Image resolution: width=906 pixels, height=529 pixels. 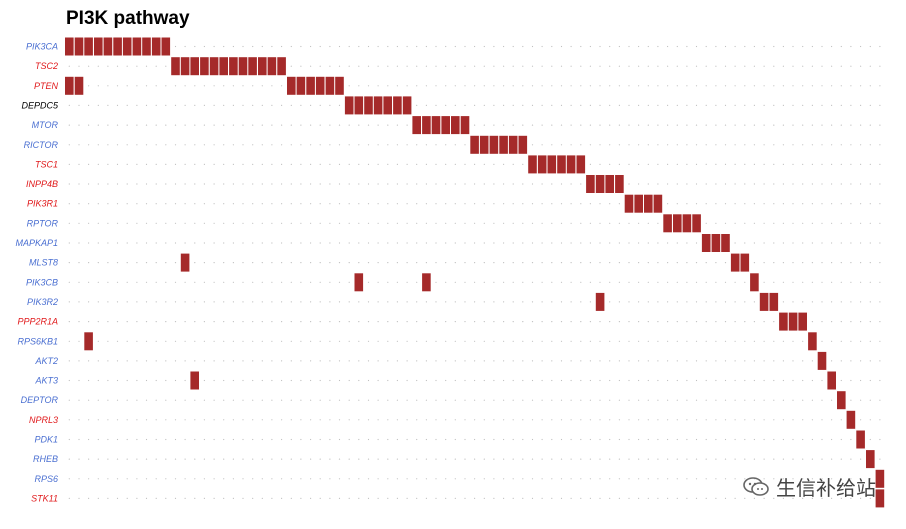 What do you see at coordinates (46, 361) in the screenshot?
I see `gene-label-akt2: AKT2` at bounding box center [46, 361].